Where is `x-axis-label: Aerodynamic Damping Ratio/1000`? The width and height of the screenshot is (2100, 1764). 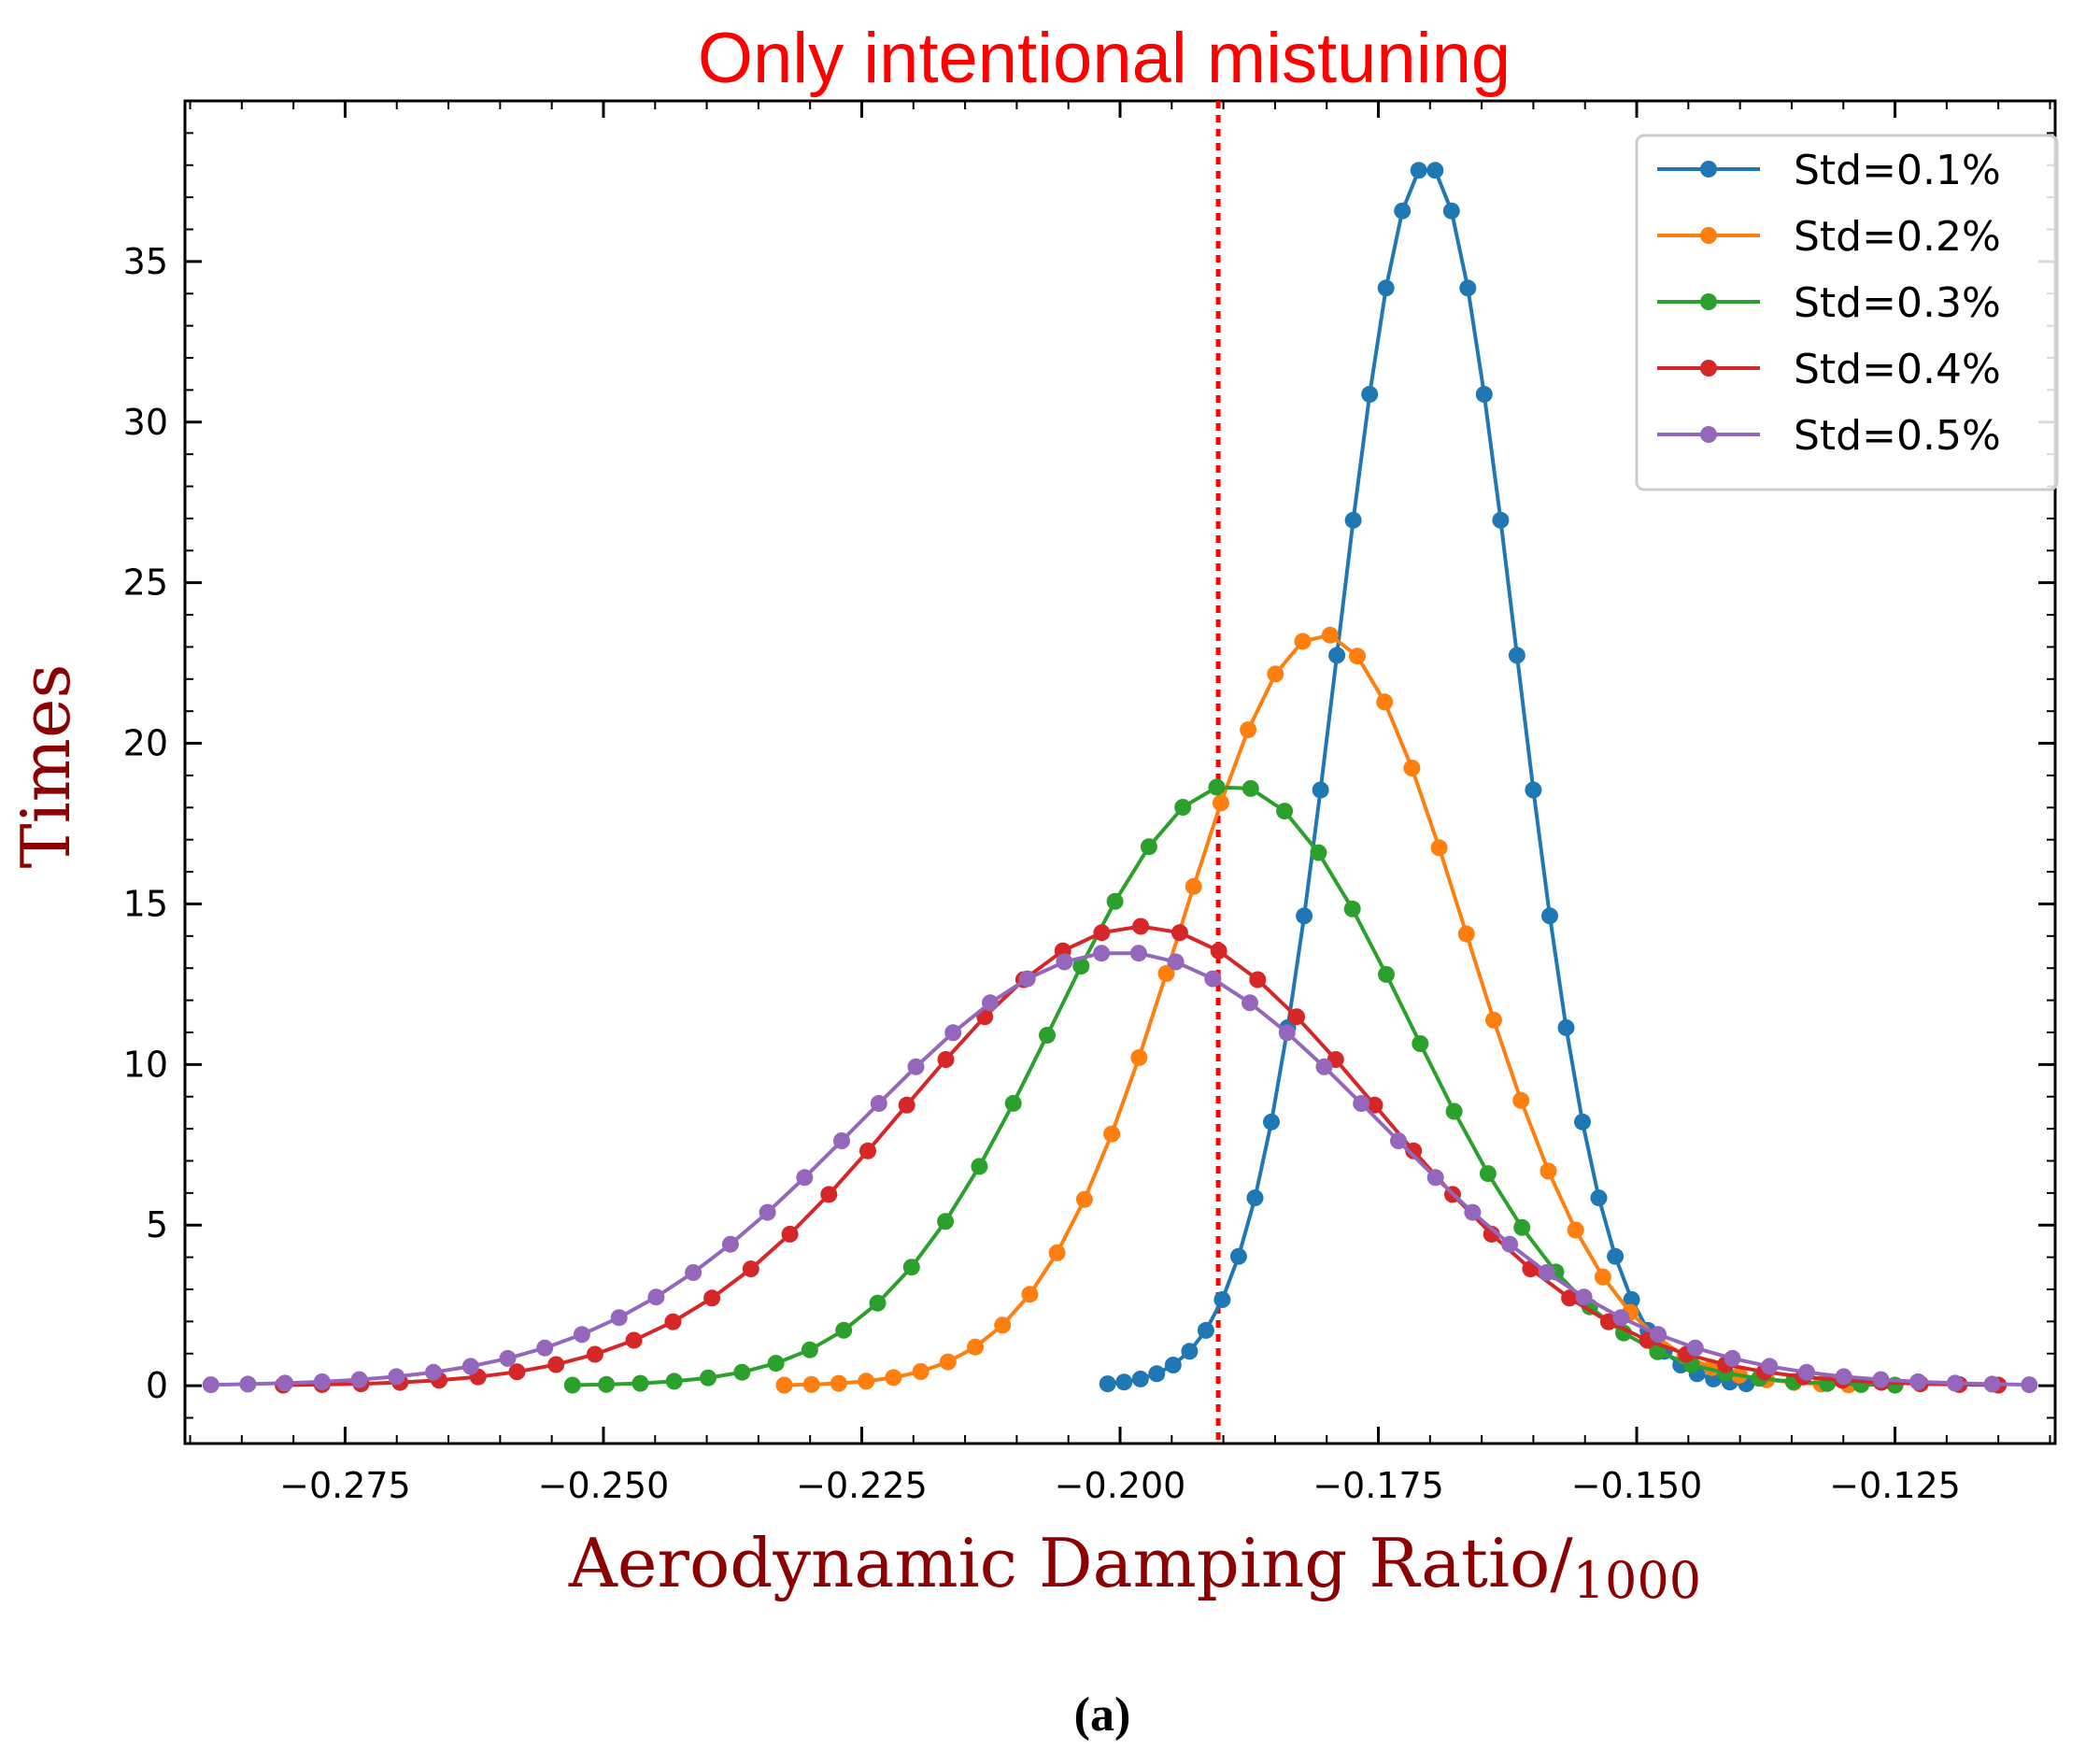 x-axis-label: Aerodynamic Damping Ratio/1000 is located at coordinates (1135, 1567).